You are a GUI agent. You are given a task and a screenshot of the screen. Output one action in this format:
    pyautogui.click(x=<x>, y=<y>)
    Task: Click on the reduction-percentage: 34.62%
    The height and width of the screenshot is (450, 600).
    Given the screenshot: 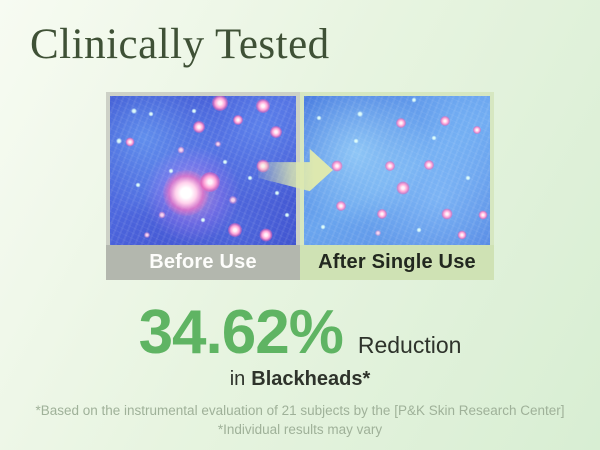 What is the action you would take?
    pyautogui.click(x=241, y=332)
    